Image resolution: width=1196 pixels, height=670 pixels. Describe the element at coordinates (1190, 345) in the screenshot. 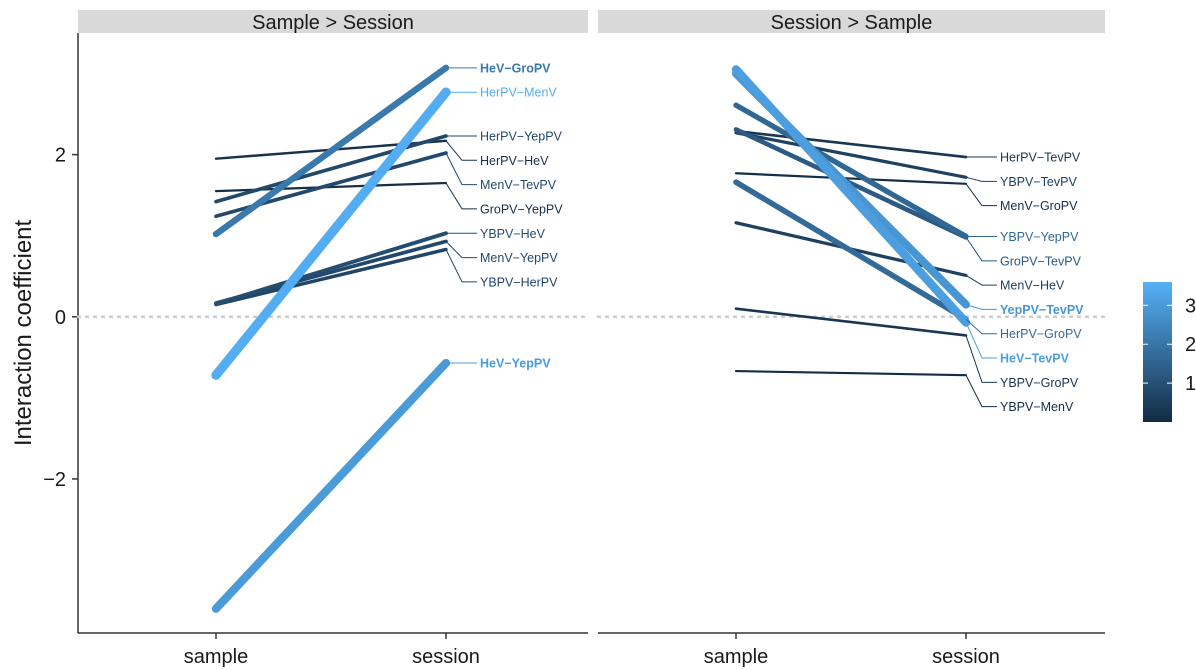

I see `legend-break-label: 2` at that location.